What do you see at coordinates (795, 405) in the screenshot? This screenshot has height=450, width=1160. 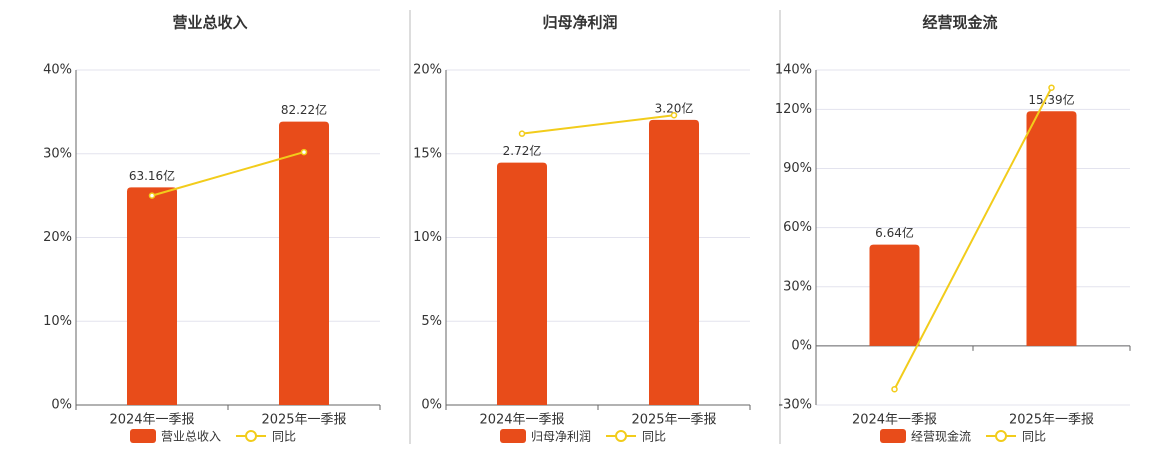 I see `y-tick-label: -30%` at bounding box center [795, 405].